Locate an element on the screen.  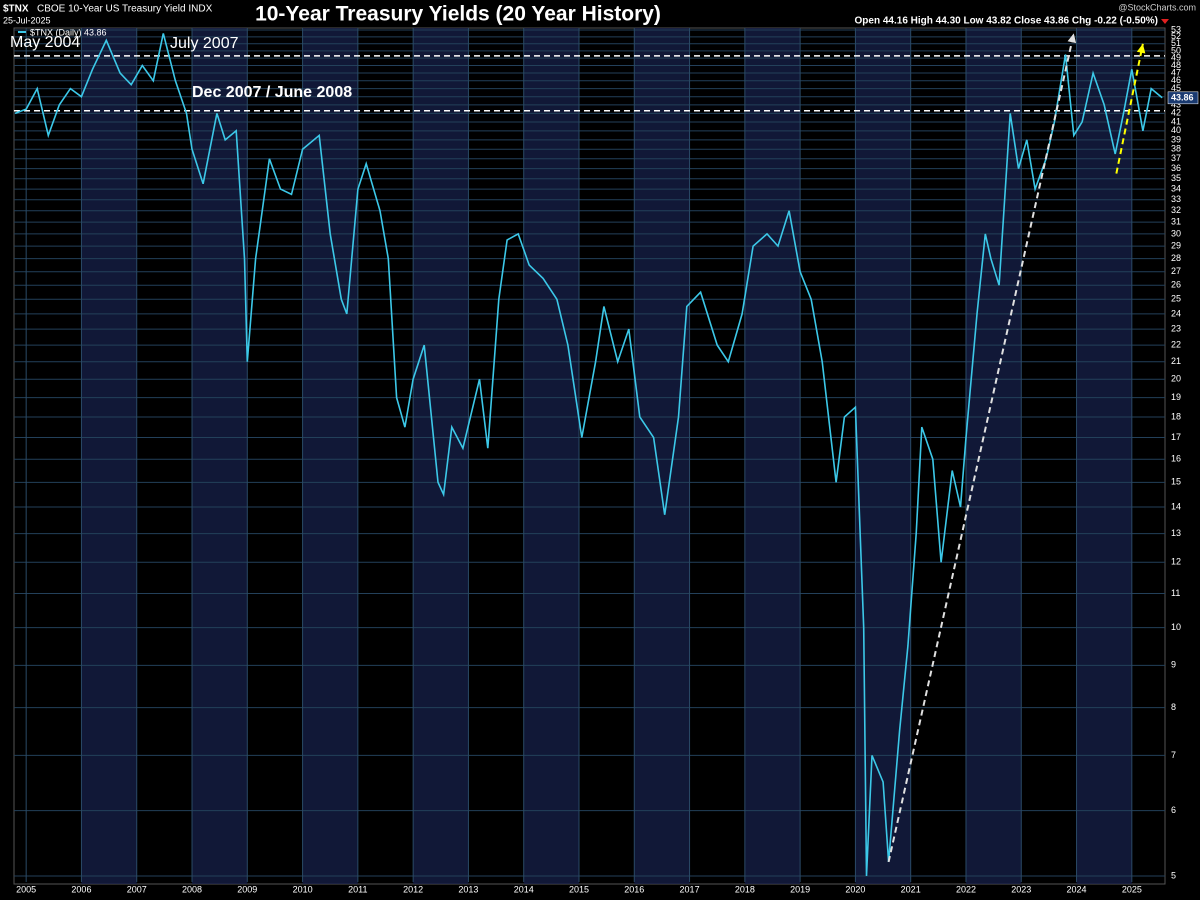
y-tick-label: 10 is located at coordinates (1176, 627).